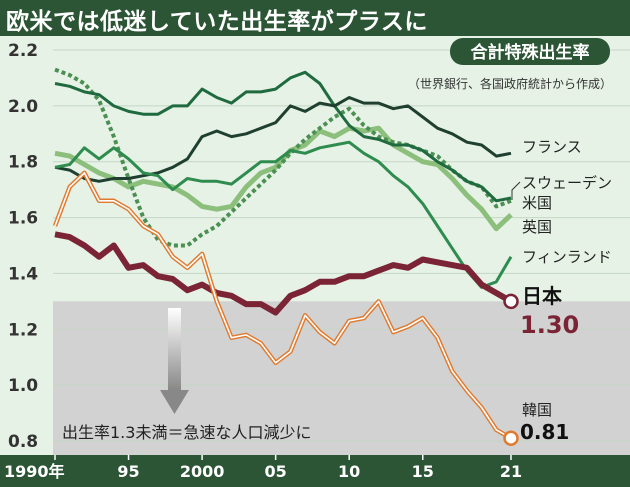  Describe the element at coordinates (542, 296) in the screenshot. I see `series-label-japan: 日本` at that location.